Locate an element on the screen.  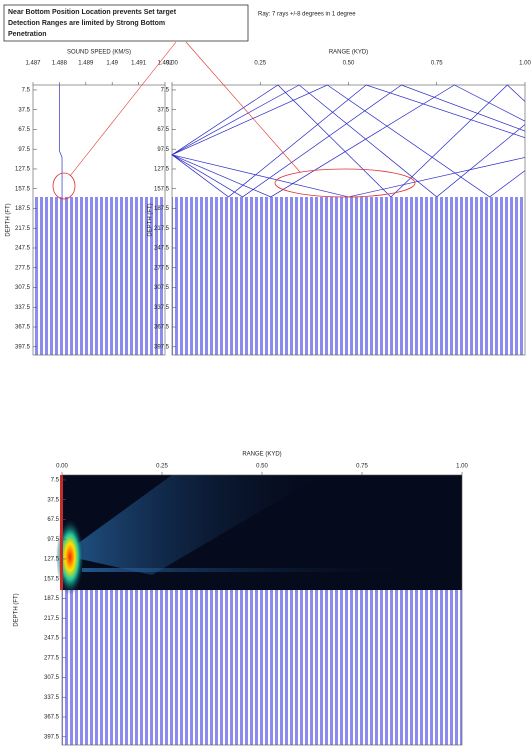
x-tick-label: 1.49 is located at coordinates (112, 64).